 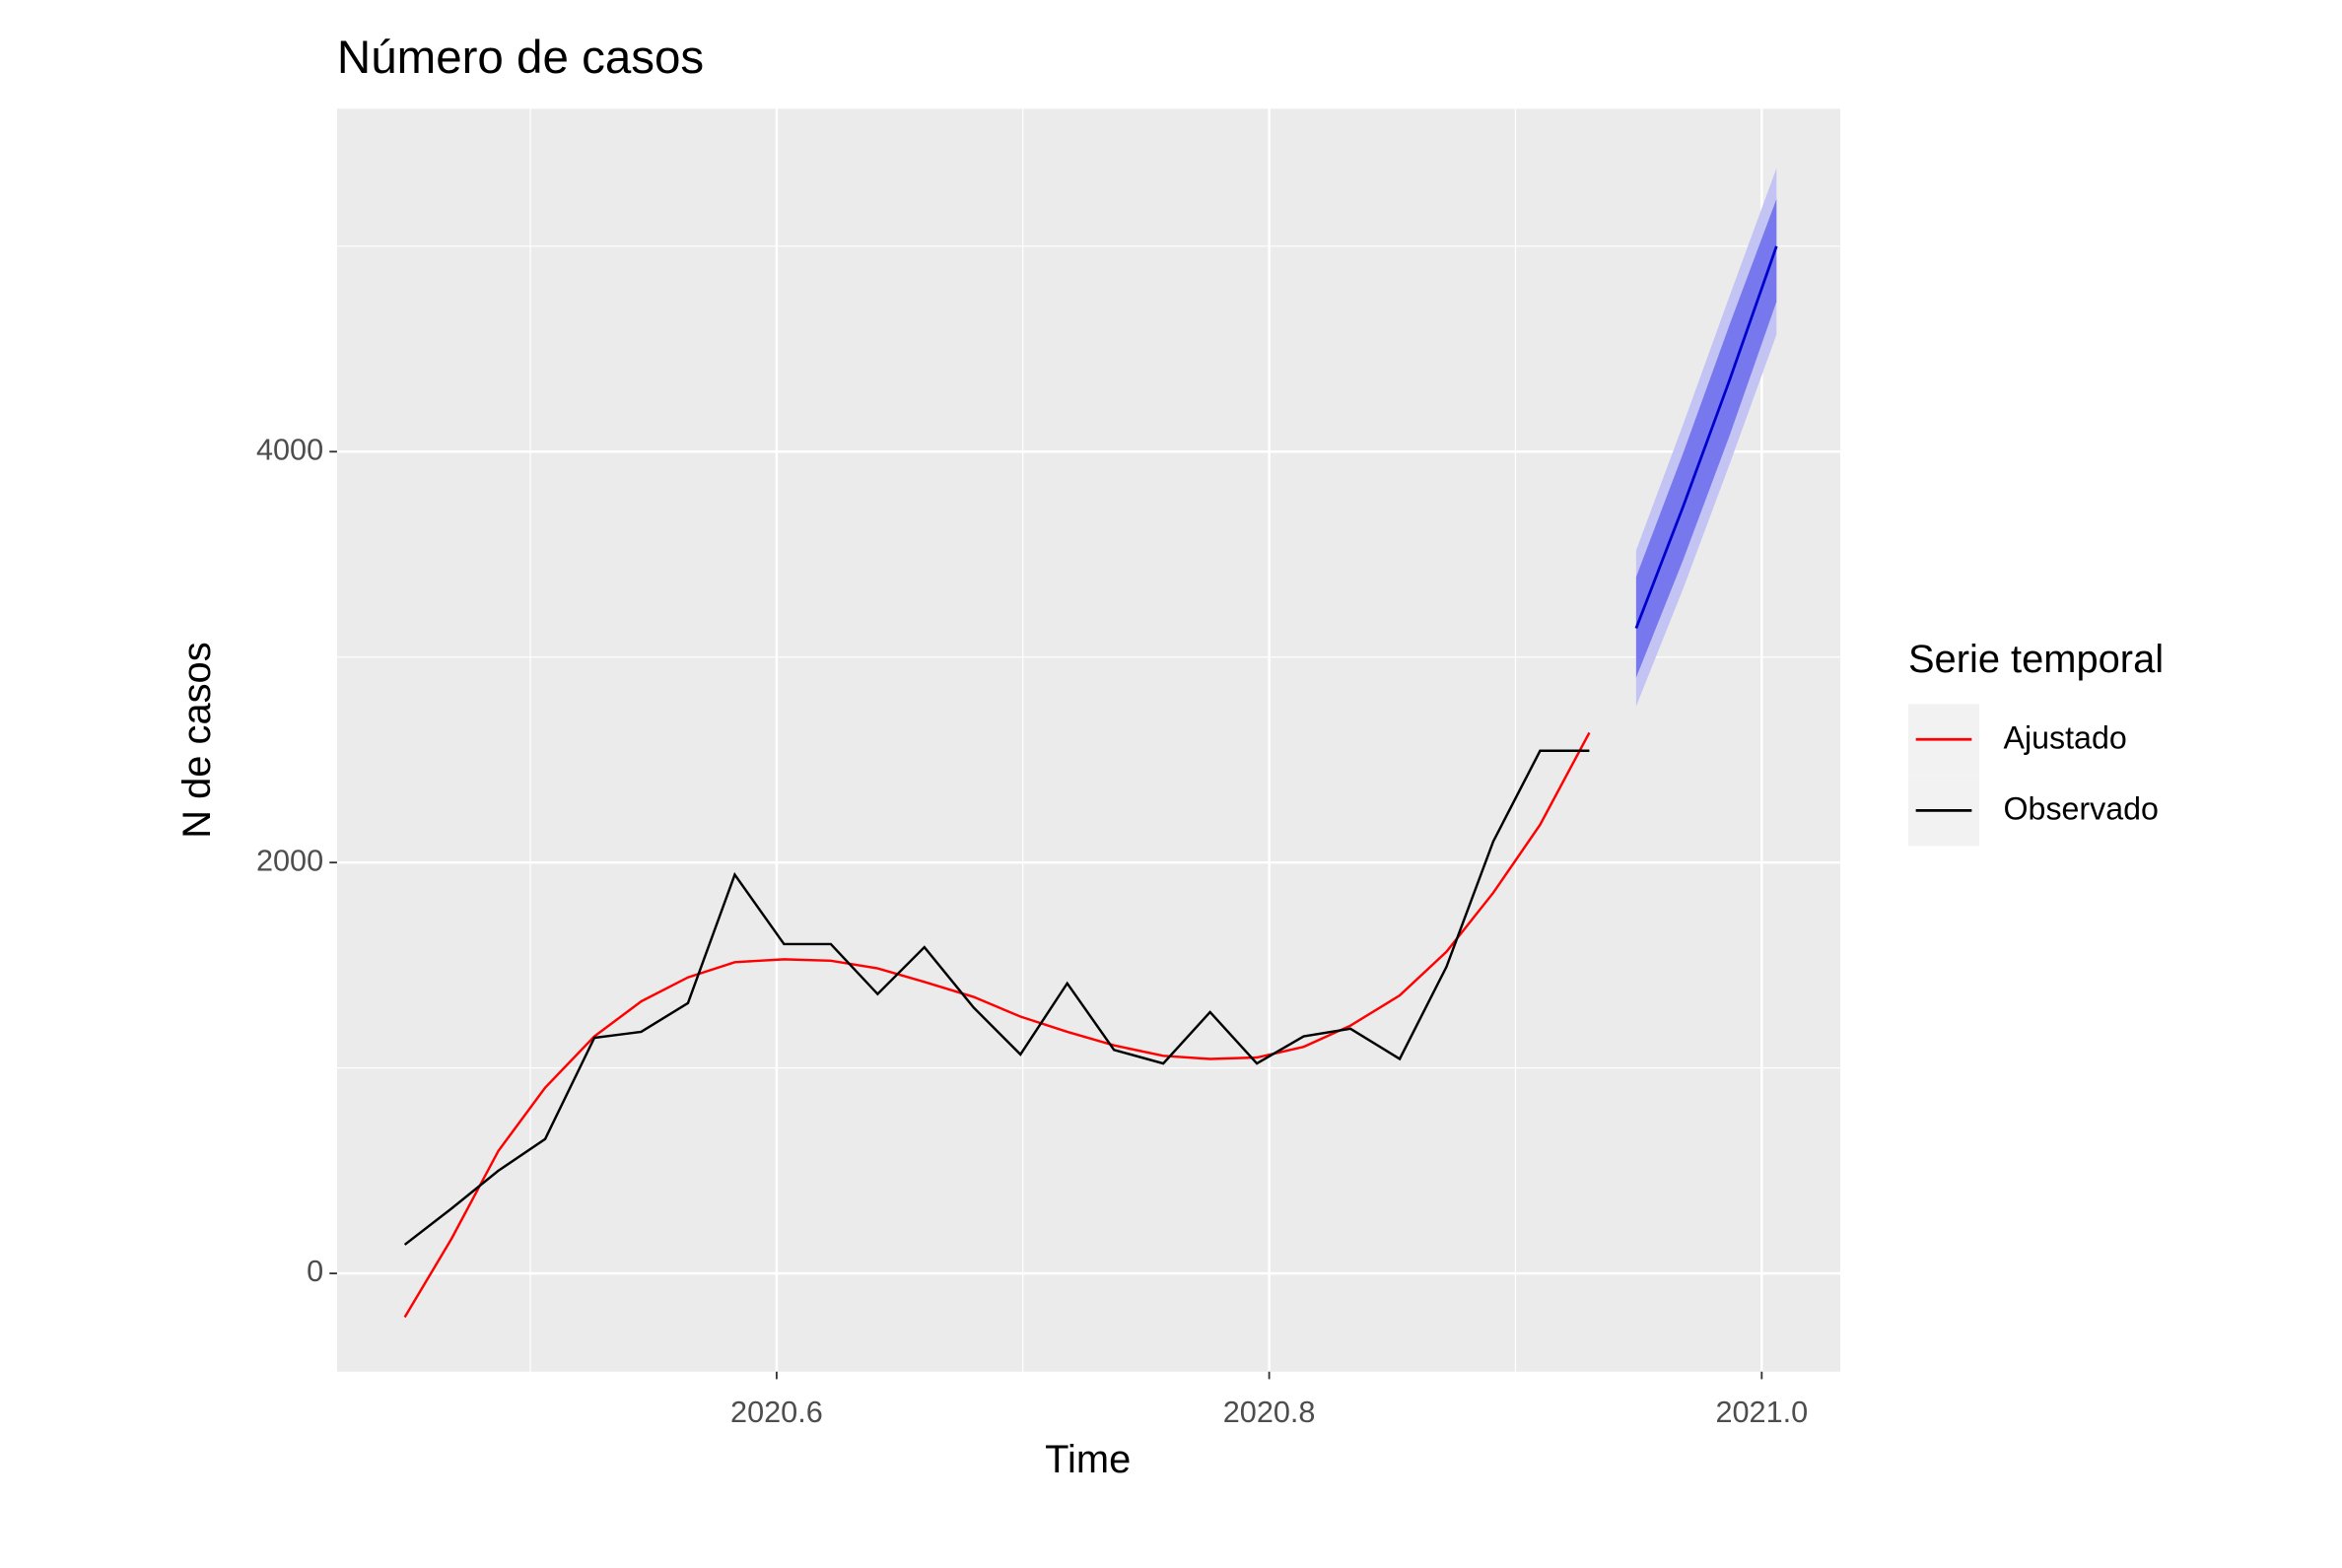 What do you see at coordinates (776, 1412) in the screenshot?
I see `x-tick-label: 2020.6` at bounding box center [776, 1412].